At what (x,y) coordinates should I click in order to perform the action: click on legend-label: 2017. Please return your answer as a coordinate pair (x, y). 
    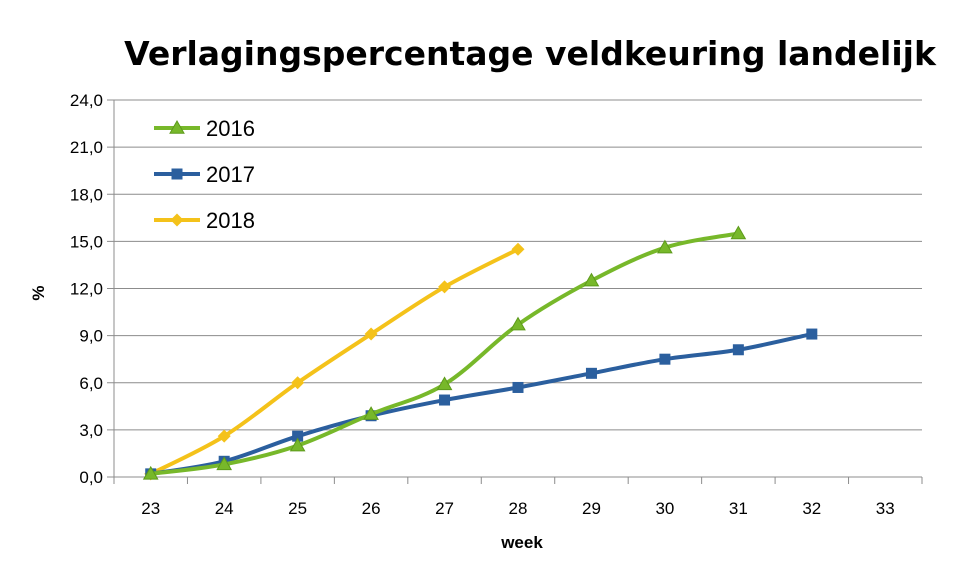
    Looking at the image, I should click on (230, 174).